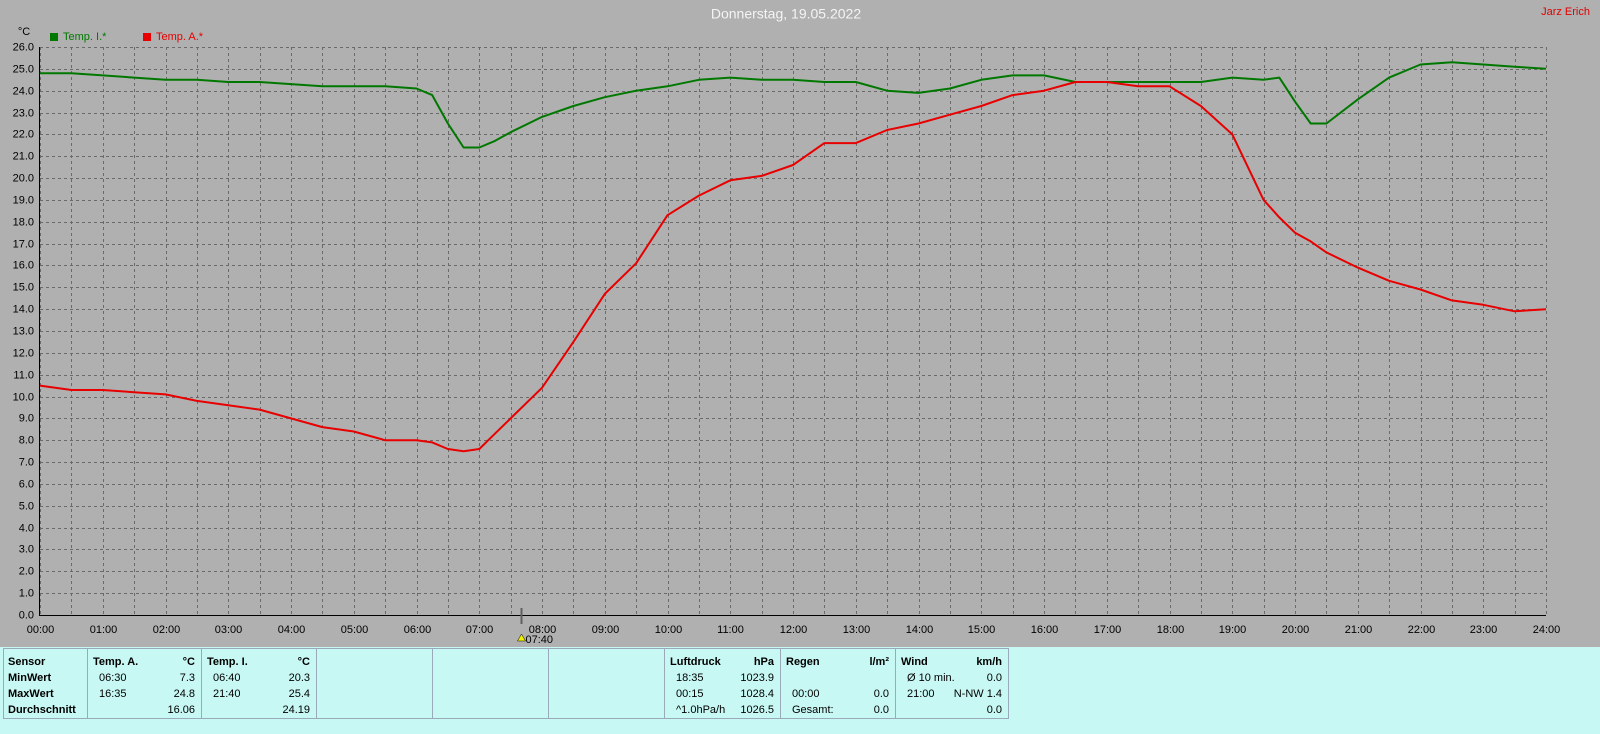 The image size is (1600, 734). What do you see at coordinates (104, 630) in the screenshot?
I see `x-tick-label: 01:00` at bounding box center [104, 630].